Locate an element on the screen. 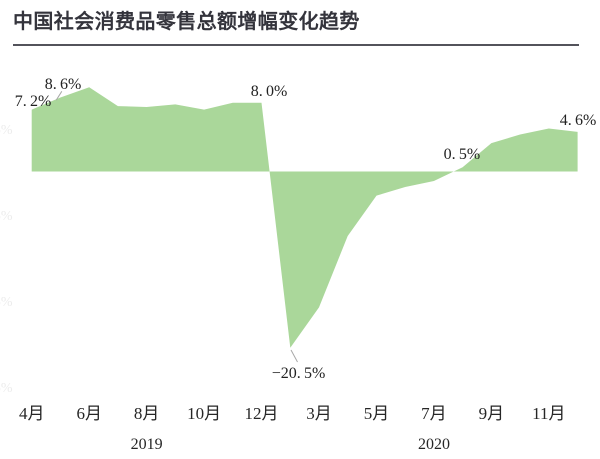  x-tick-label: 12月 is located at coordinates (262, 413).